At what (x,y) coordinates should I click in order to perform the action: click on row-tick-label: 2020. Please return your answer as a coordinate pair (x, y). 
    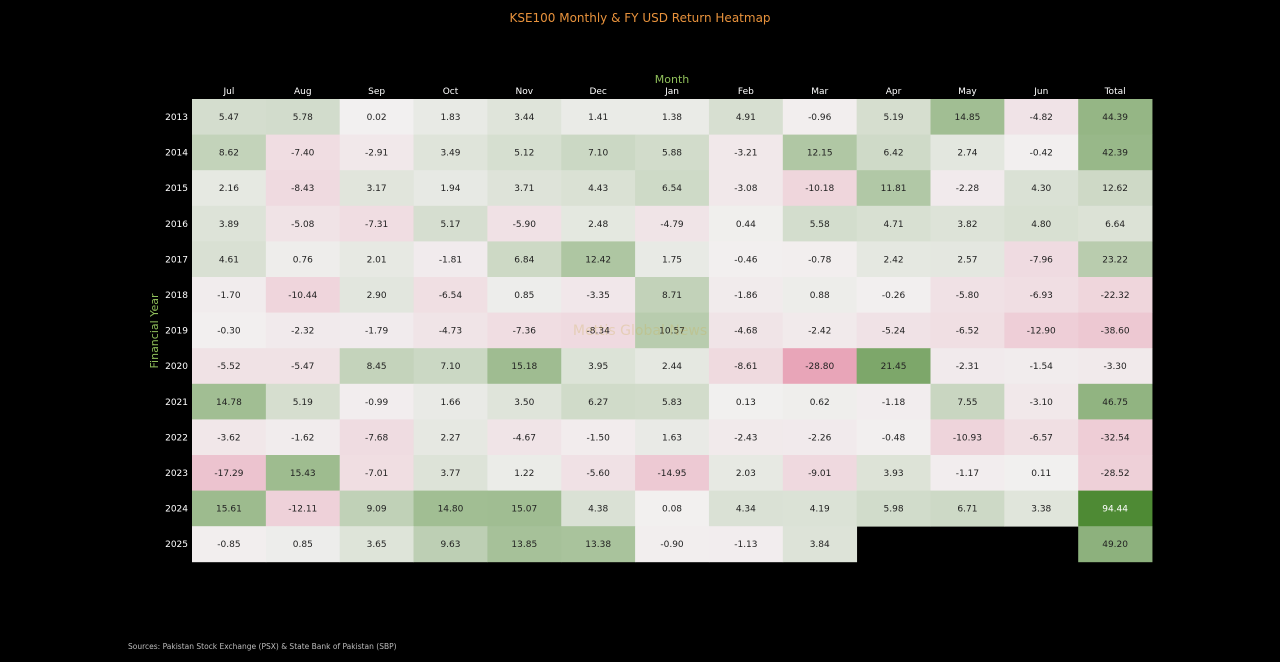
    Looking at the image, I should click on (176, 367).